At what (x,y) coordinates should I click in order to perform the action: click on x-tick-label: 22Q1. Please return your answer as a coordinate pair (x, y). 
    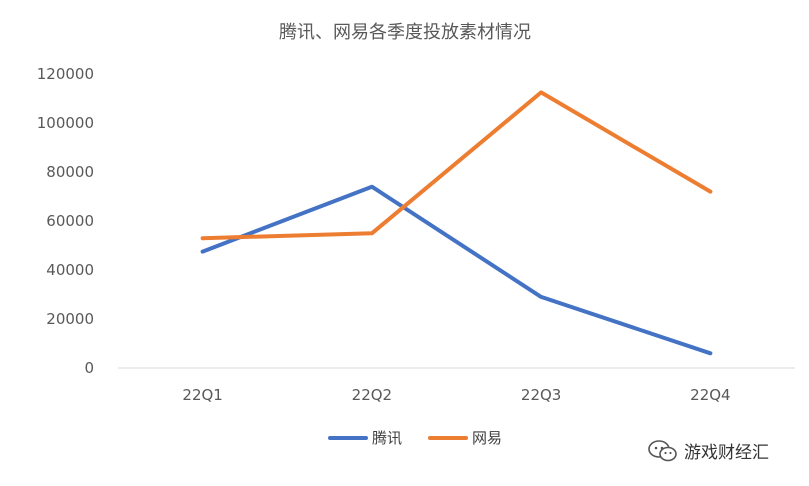
    Looking at the image, I should click on (202, 395).